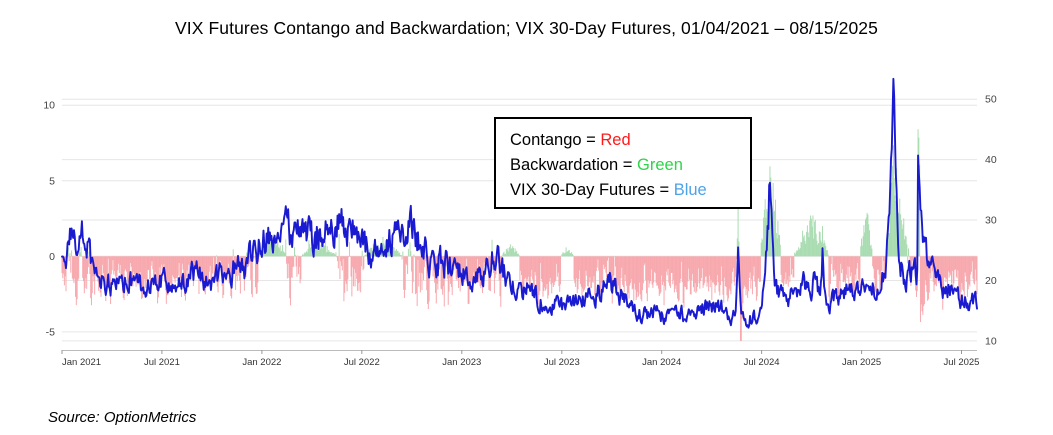 Image resolution: width=1053 pixels, height=435 pixels. I want to click on x-axis-tick-label: Jan 2024, so click(661, 362).